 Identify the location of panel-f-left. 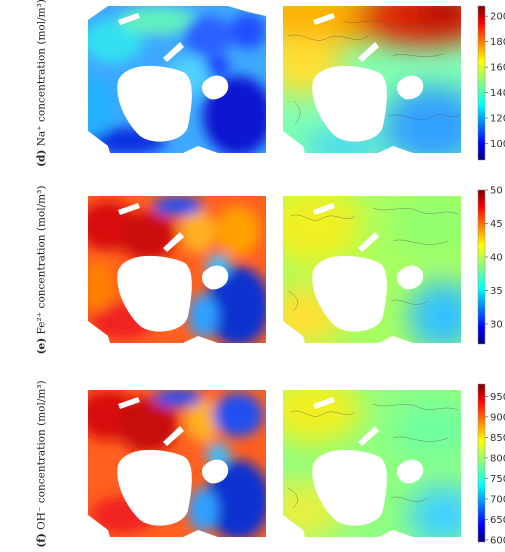
(177, 463).